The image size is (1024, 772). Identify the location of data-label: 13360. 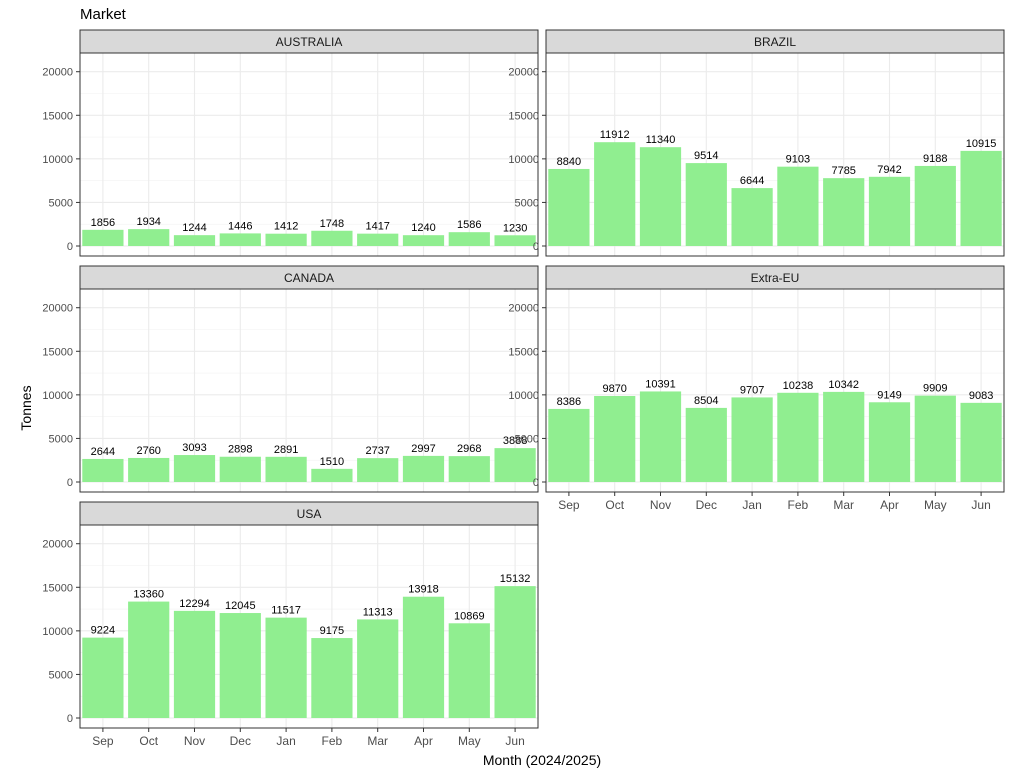
(148, 595).